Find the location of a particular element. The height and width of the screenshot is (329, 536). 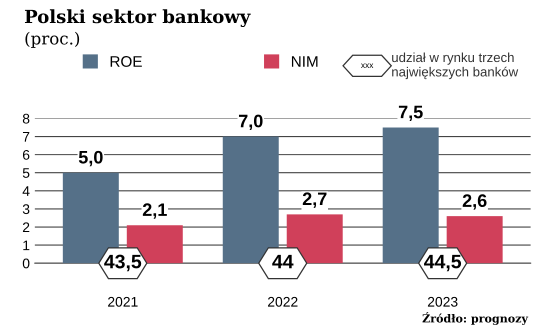

y-tick-label: 2 is located at coordinates (26, 227).